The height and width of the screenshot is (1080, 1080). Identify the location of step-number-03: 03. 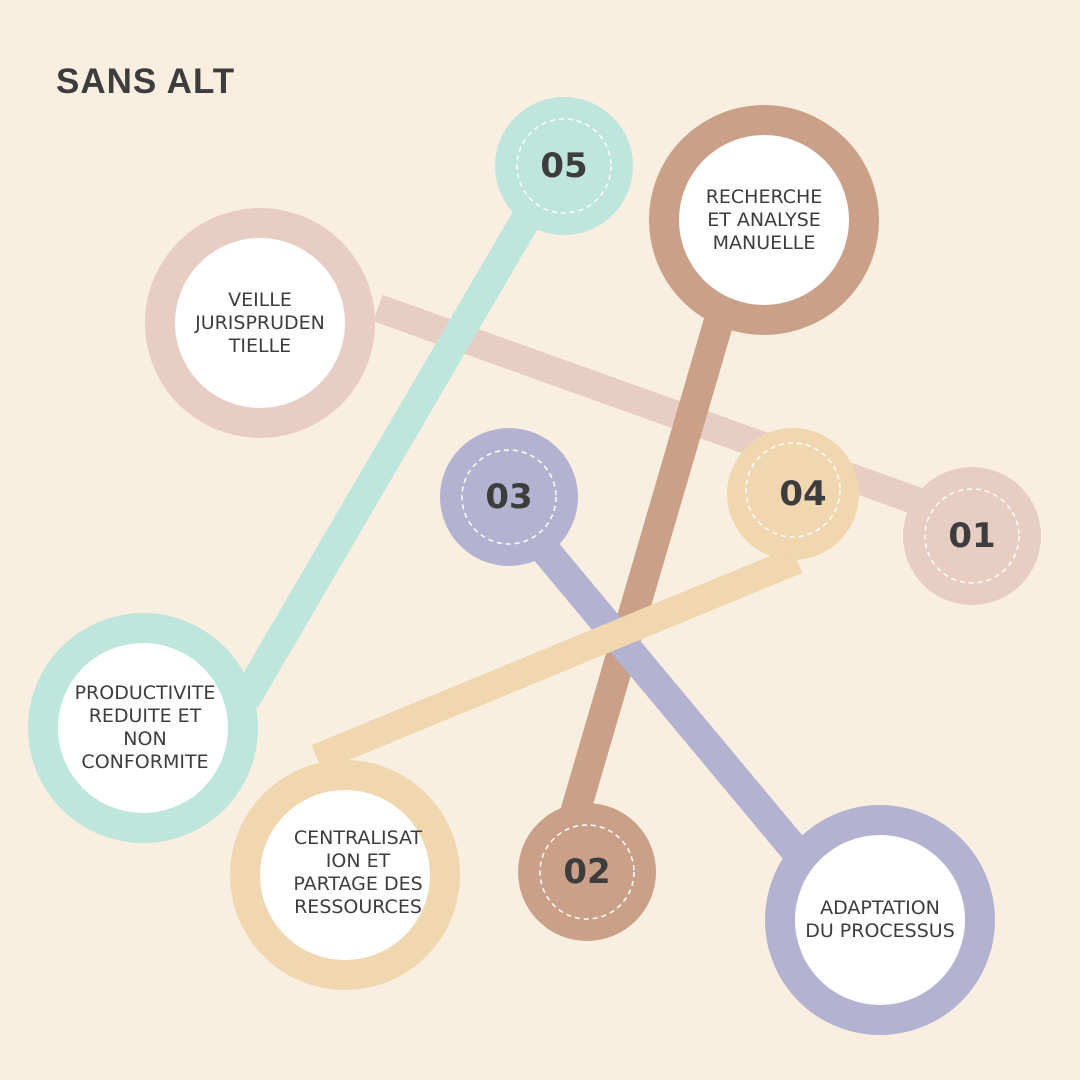
(509, 497).